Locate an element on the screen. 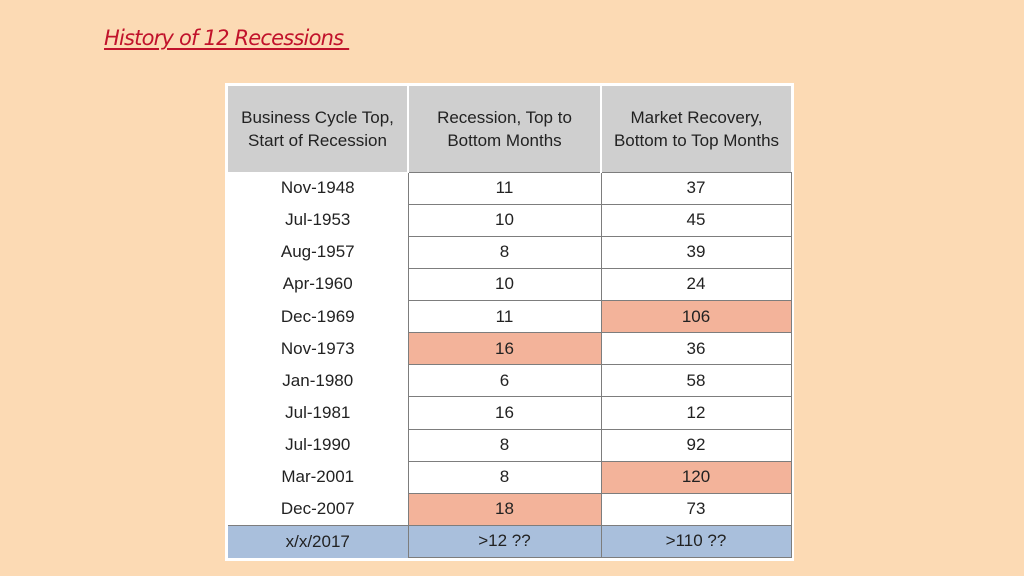 The image size is (1024, 576). cell-recovery-months: 24 is located at coordinates (696, 284).